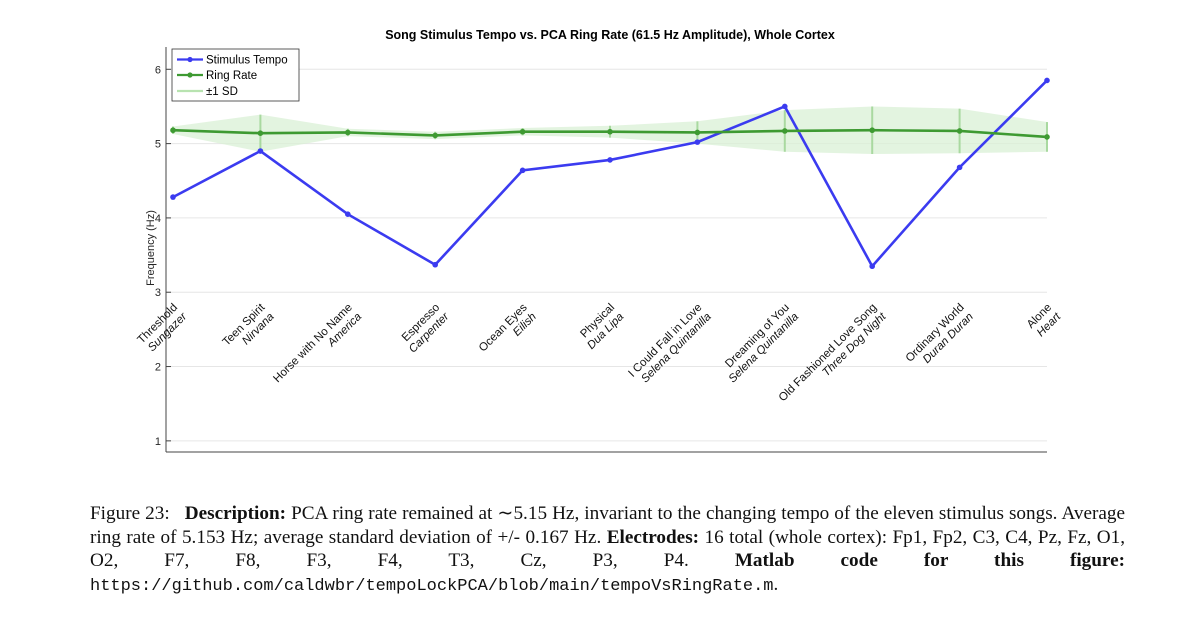 The height and width of the screenshot is (628, 1200). What do you see at coordinates (162, 328) in the screenshot?
I see `category-label-0: ThresholdSungazer` at bounding box center [162, 328].